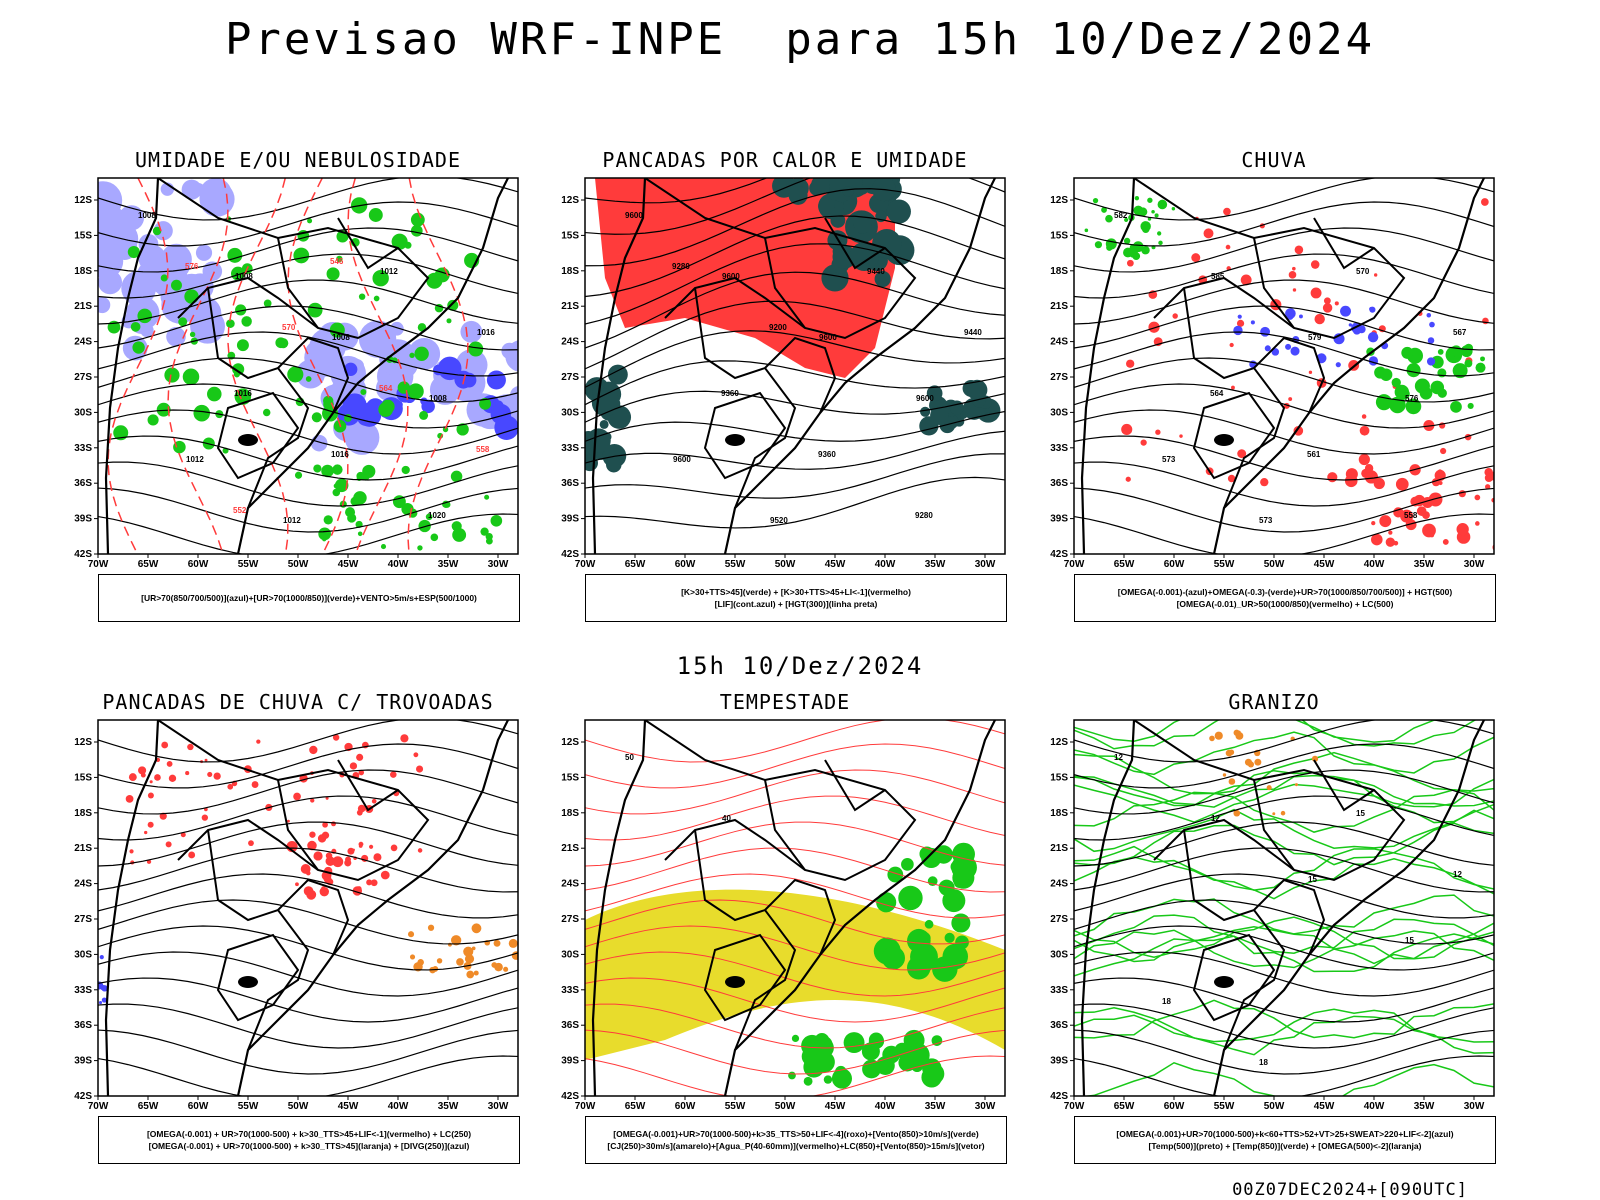  What do you see at coordinates (1059, 919) in the screenshot?
I see `lat-tick-label: 27S` at bounding box center [1059, 919].